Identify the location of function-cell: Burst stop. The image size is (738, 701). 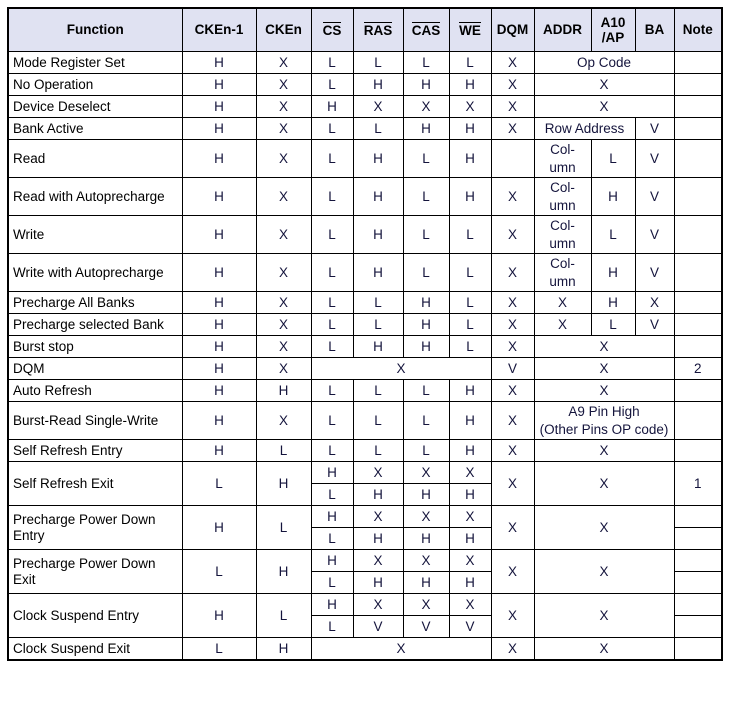
(95, 347).